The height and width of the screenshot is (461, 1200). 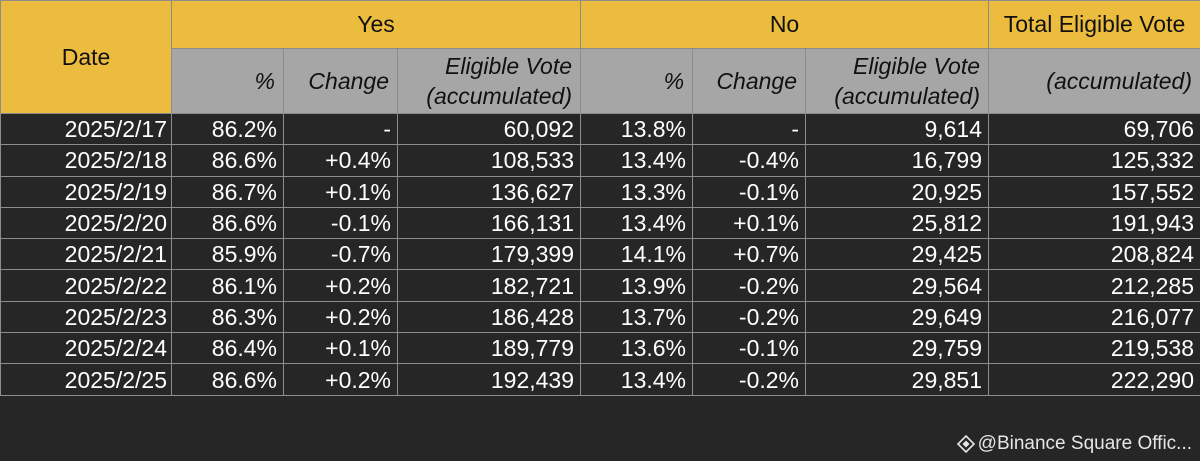 I want to click on value-cell: 86.7%, so click(x=227, y=191).